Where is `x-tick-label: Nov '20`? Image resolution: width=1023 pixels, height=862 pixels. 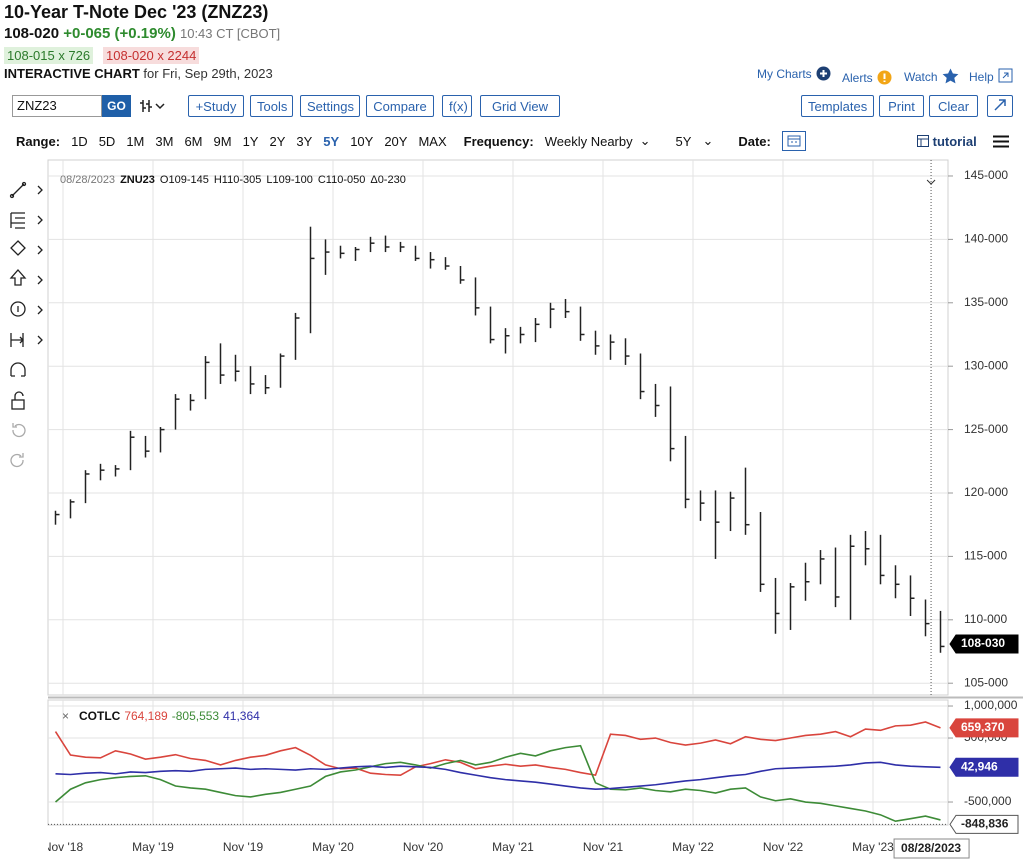 x-tick-label: Nov '20 is located at coordinates (423, 847).